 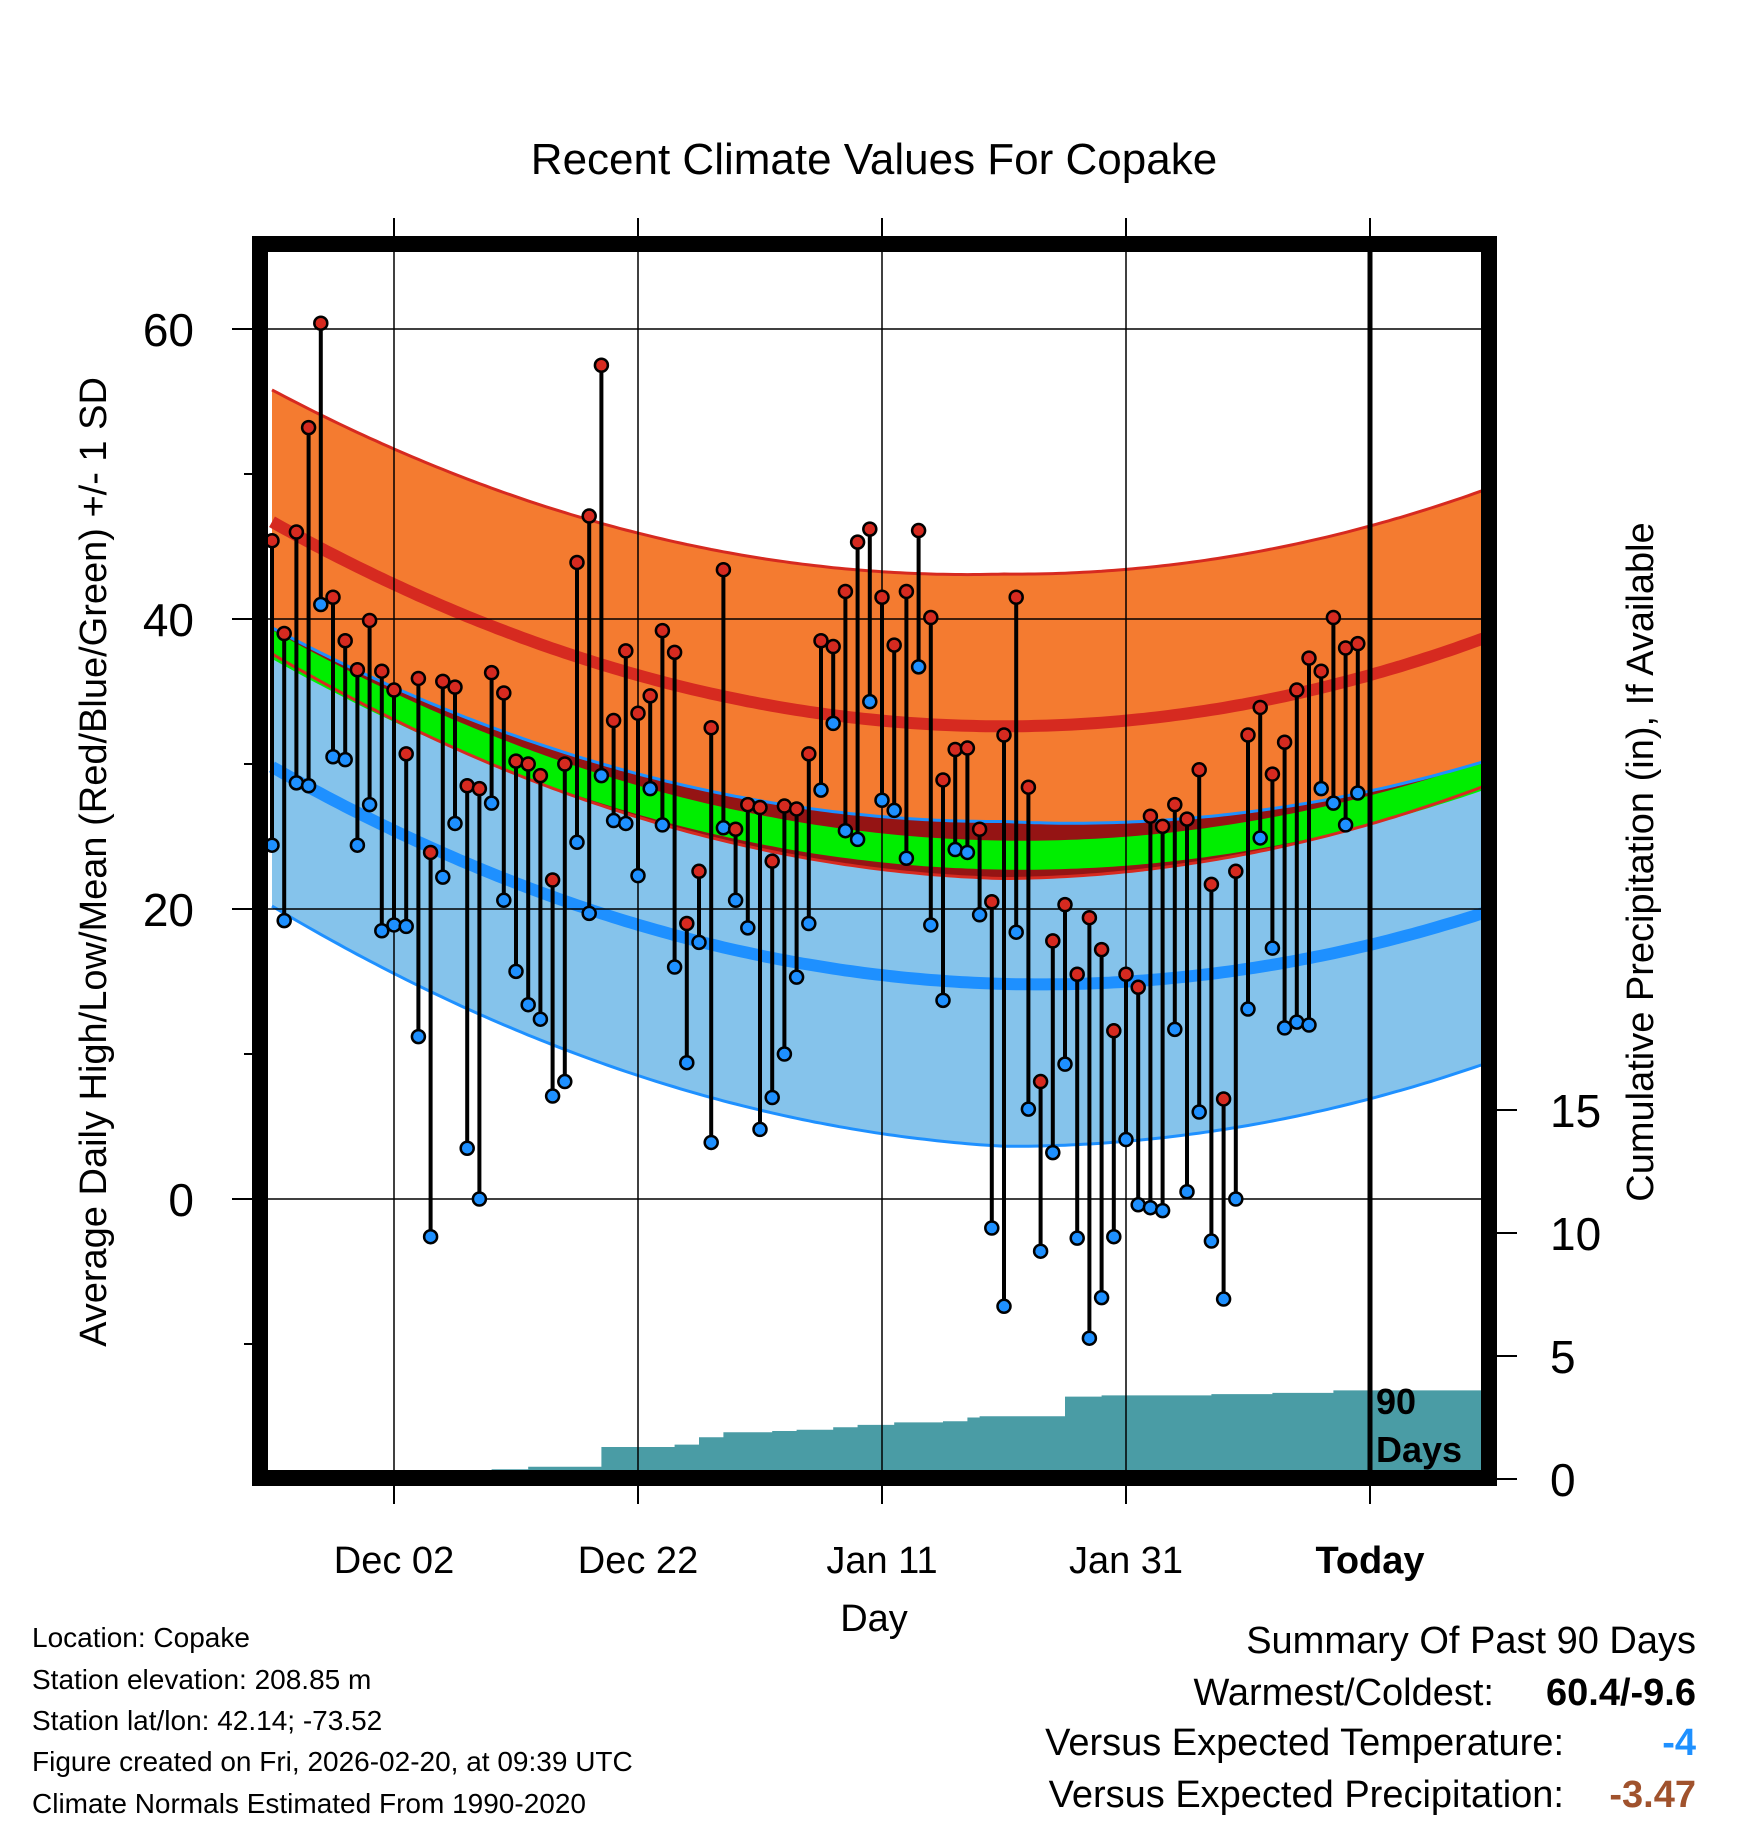 I want to click on precip-area, so click(x=941, y=1434).